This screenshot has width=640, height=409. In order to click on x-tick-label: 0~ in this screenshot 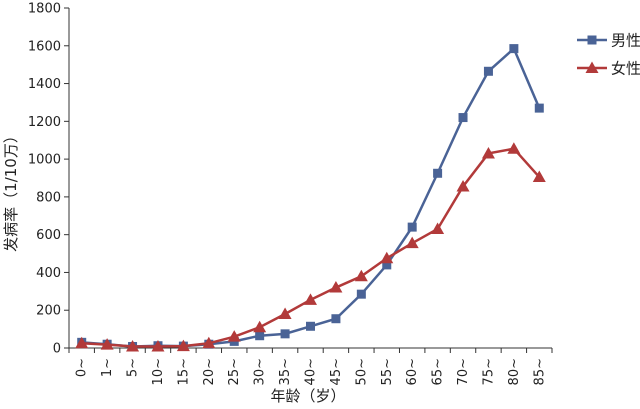, I will do `click(82, 367)`.